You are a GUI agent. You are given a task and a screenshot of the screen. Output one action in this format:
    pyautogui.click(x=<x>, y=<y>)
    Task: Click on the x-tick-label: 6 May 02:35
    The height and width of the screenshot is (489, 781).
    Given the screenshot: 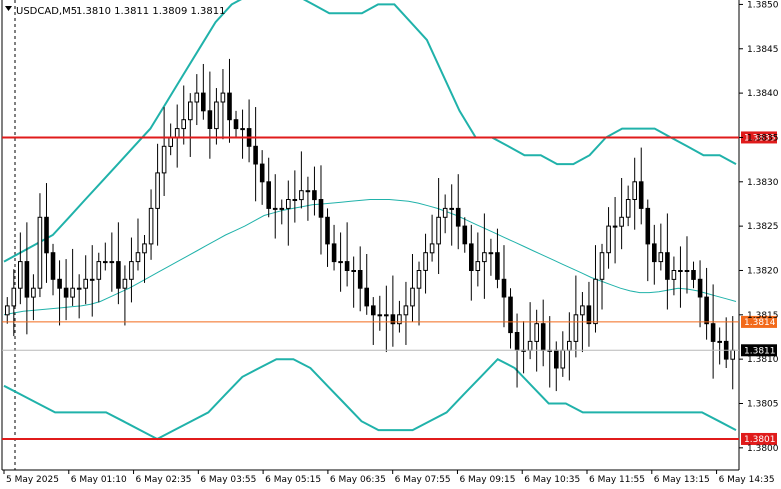 What is the action you would take?
    pyautogui.click(x=164, y=480)
    